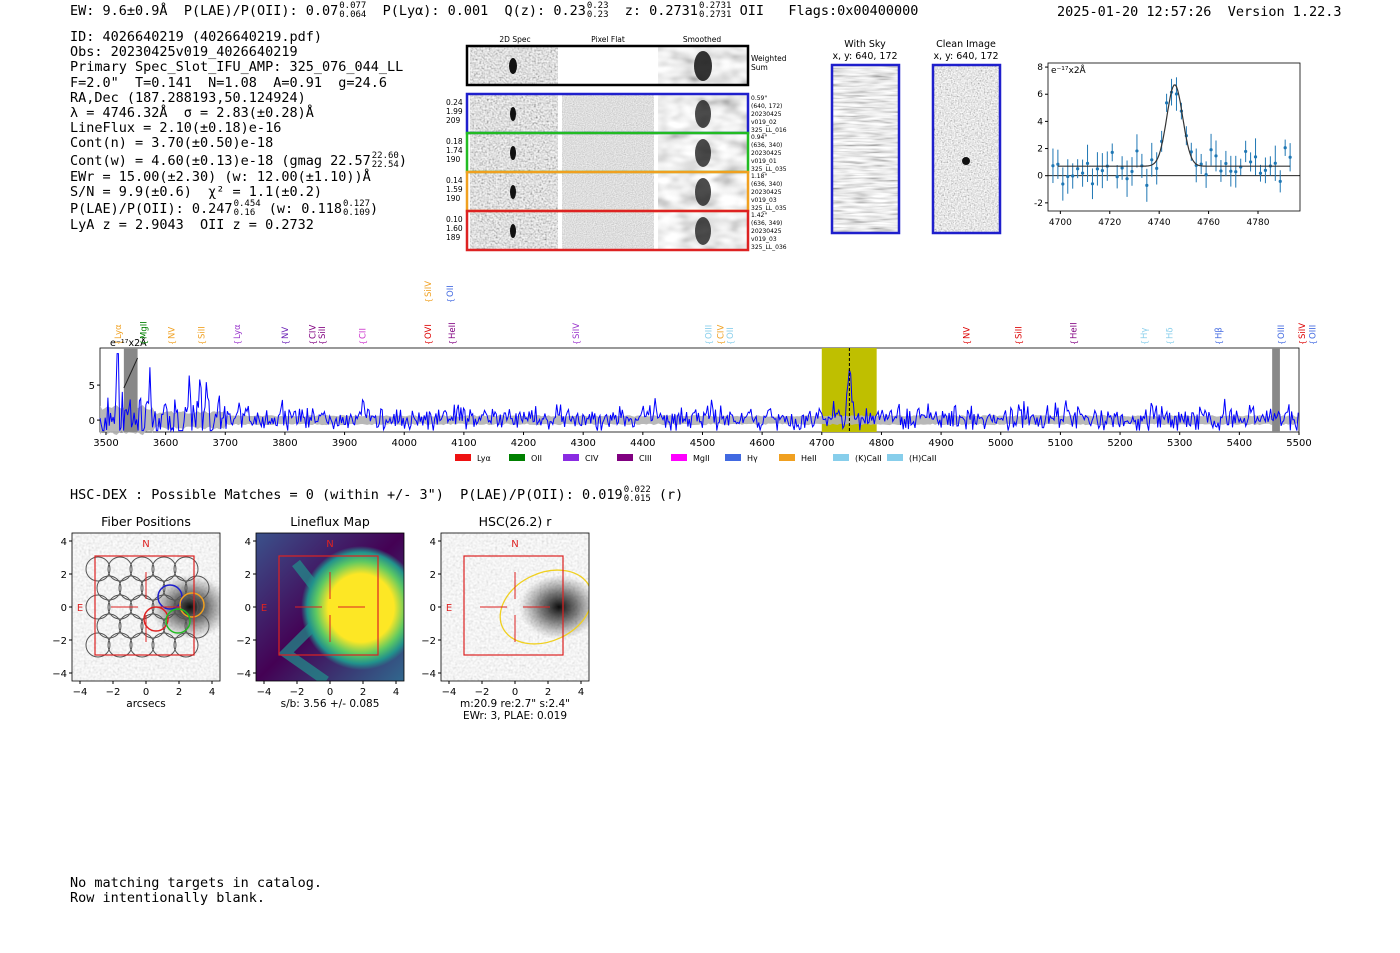 Image resolution: width=1400 pixels, height=953 pixels. I want to click on spectrum-line-marker: {HeII, so click(1075, 333).